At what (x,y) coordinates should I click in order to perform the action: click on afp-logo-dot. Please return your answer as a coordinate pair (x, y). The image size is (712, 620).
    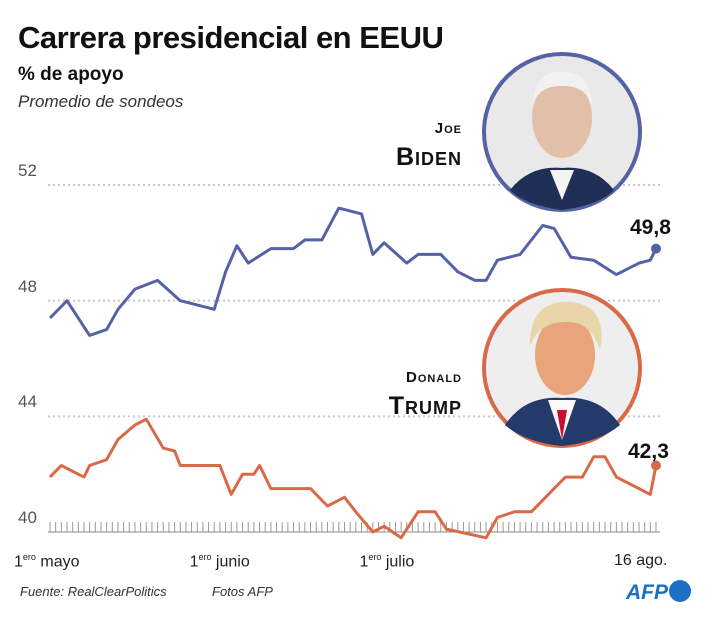
    Looking at the image, I should click on (680, 591).